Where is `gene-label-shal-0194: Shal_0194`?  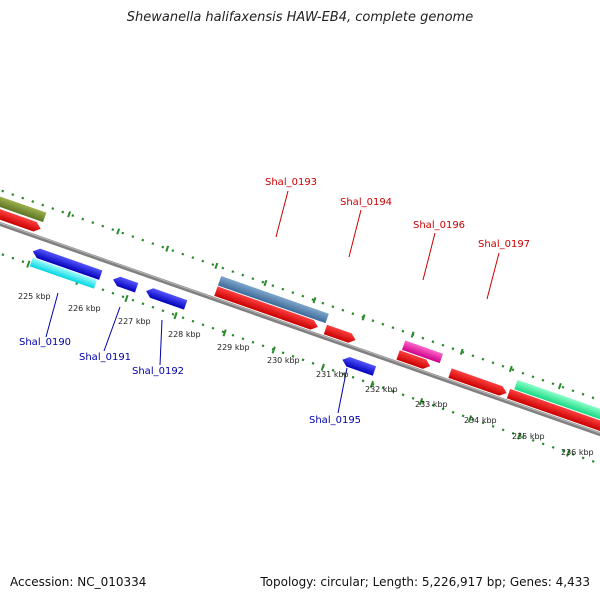 gene-label-shal-0194: Shal_0194 is located at coordinates (366, 202).